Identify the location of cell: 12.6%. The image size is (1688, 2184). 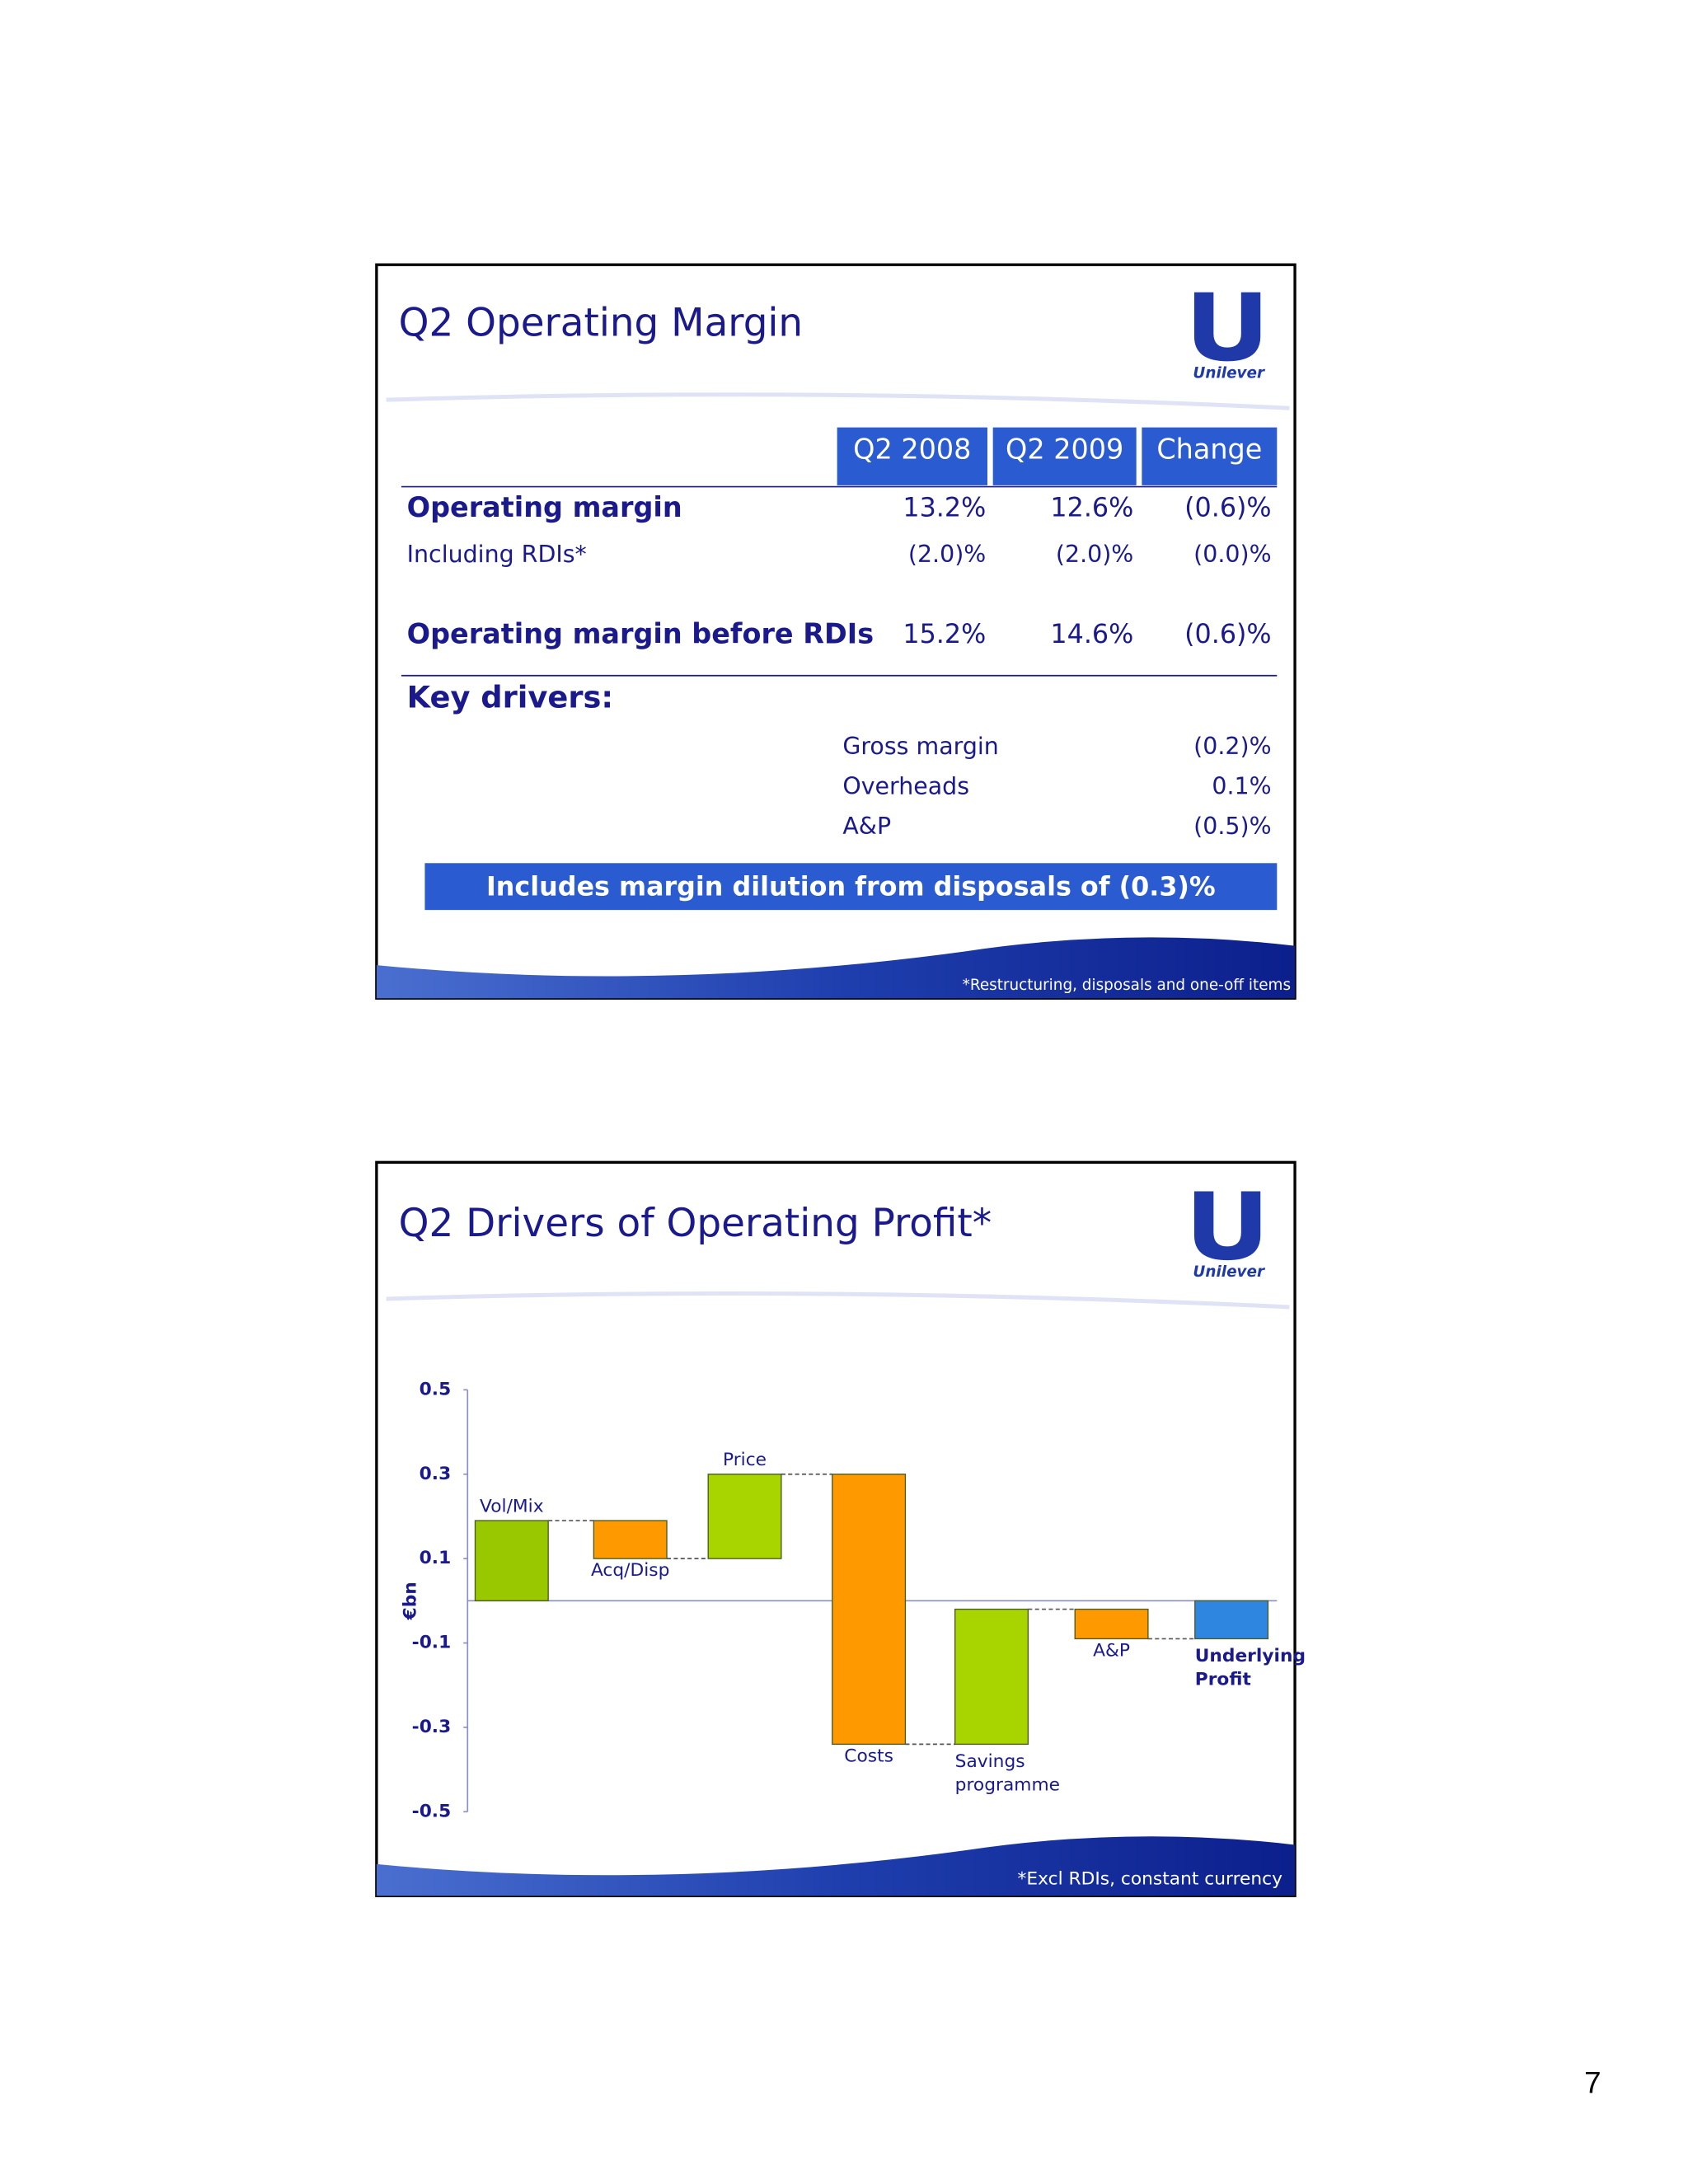
(1091, 508).